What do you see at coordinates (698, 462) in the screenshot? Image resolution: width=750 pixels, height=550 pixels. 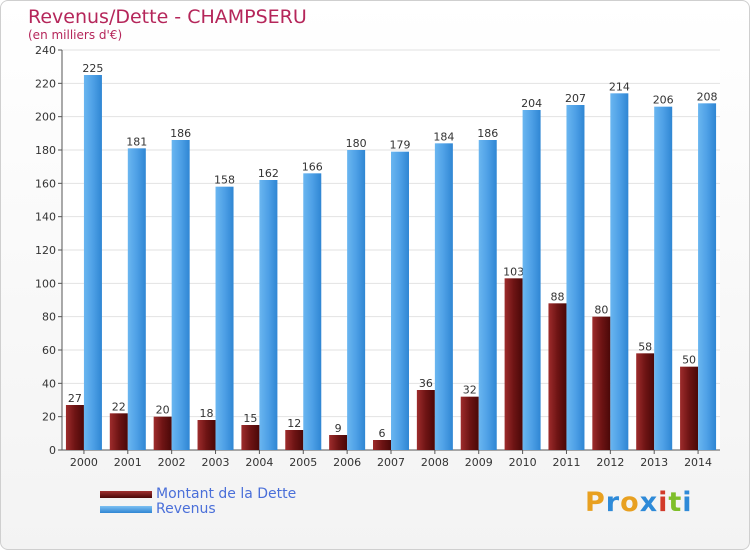 I see `x-tick-label-2014: 2014` at bounding box center [698, 462].